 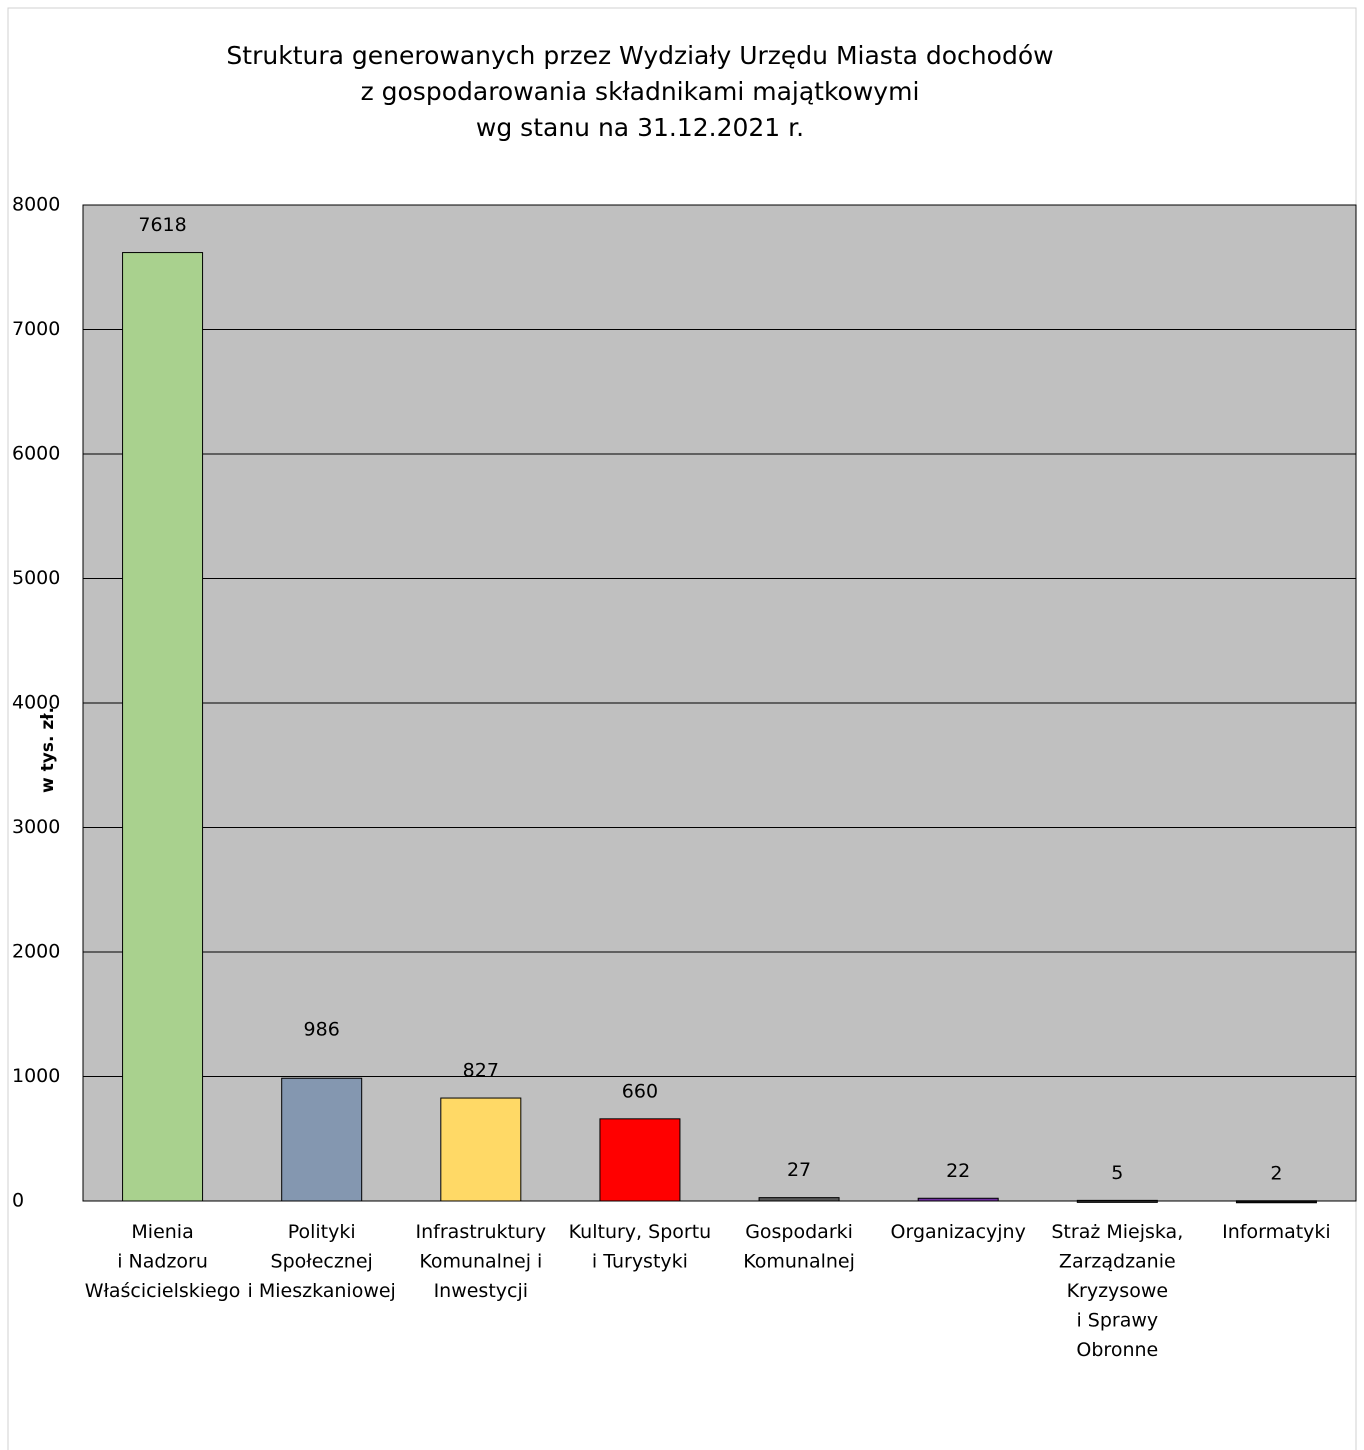 I want to click on x-tick-label: Kultury, Sportu i Turystyki, so click(x=640, y=1247).